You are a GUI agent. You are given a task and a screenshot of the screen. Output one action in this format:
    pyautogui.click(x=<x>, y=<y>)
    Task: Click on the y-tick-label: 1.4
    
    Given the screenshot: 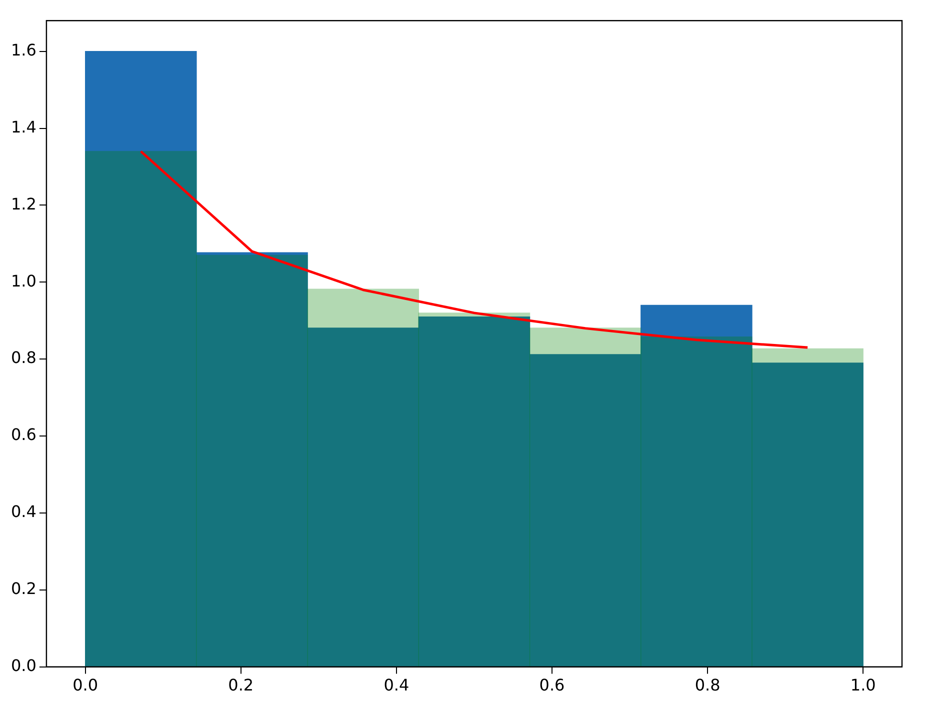 What is the action you would take?
    pyautogui.click(x=23, y=126)
    